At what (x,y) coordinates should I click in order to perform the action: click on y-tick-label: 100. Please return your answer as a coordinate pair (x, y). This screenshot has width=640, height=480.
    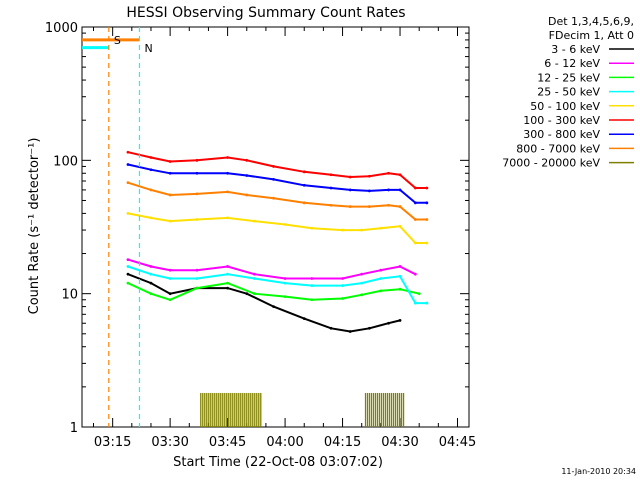
    Looking at the image, I should click on (65, 161).